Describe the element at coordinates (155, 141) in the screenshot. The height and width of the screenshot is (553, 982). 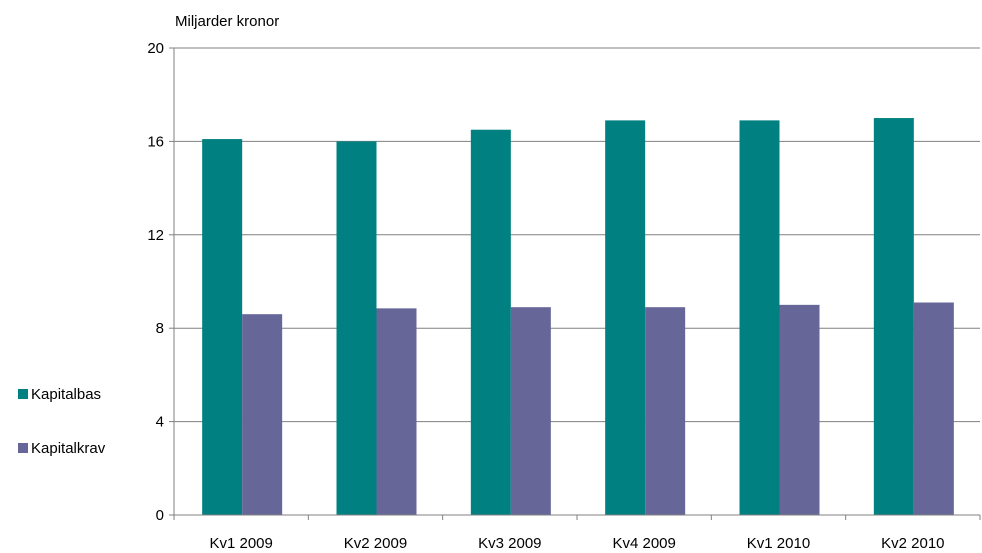
I see `y-tick-label: 16` at that location.